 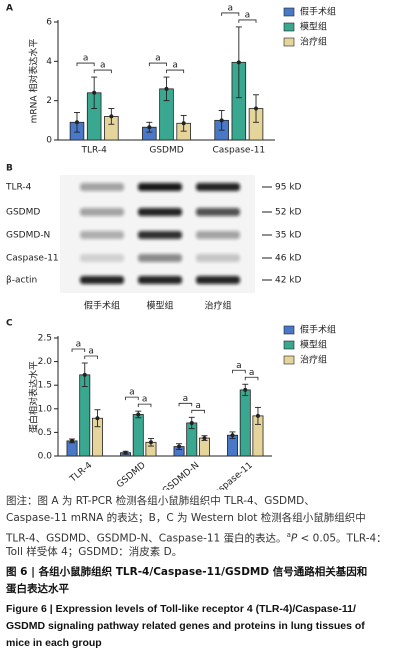 What do you see at coordinates (288, 236) in the screenshot?
I see `blot-size-label: 35 kD` at bounding box center [288, 236].